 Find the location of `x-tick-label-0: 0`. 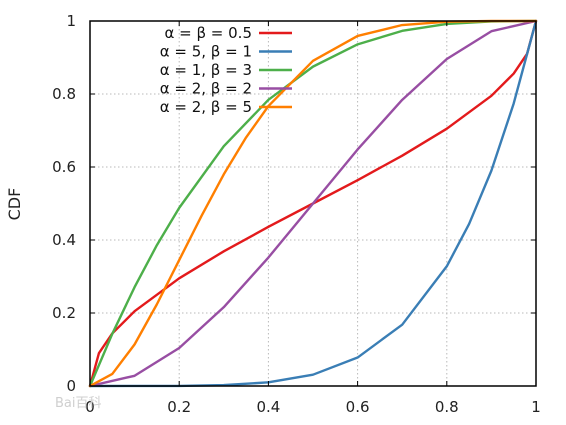

x-tick-label-0: 0 is located at coordinates (90, 407).